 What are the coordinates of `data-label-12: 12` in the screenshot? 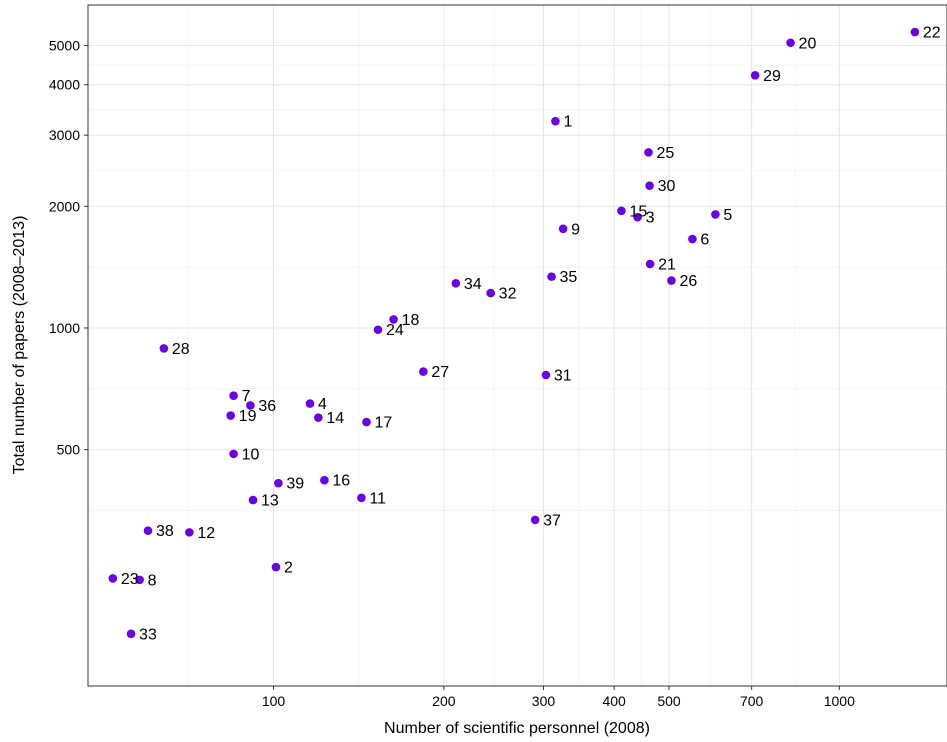 It's located at (206, 533).